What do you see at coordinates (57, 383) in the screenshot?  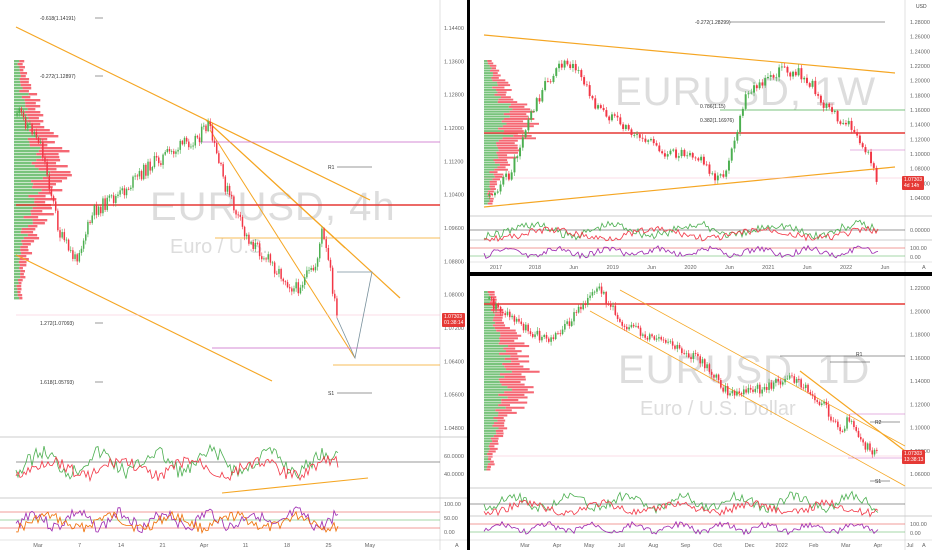 I see `left-level-label: 1.618(1.05793)` at bounding box center [57, 383].